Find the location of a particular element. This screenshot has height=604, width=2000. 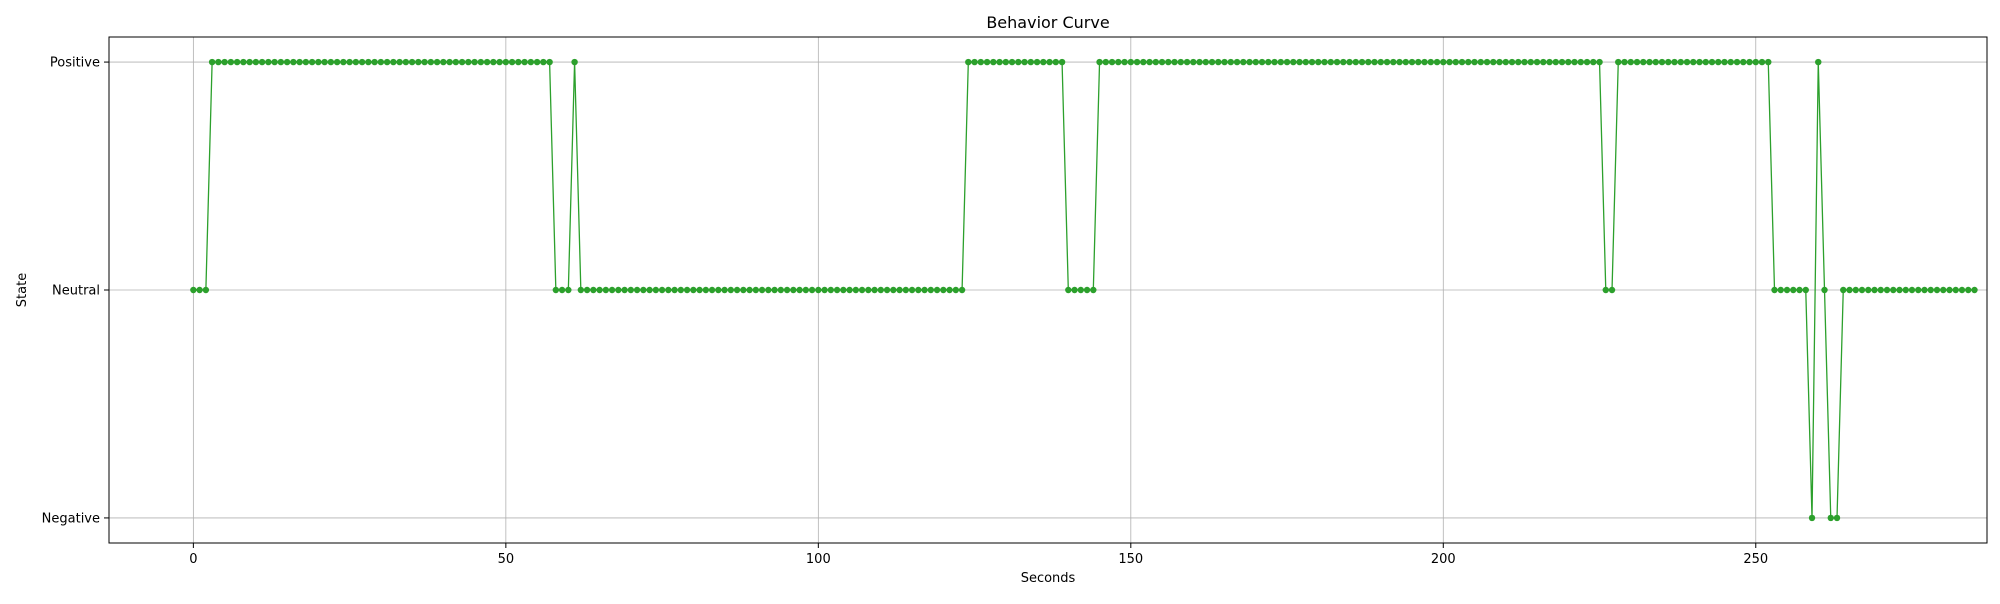

x-tick-label: 0 is located at coordinates (193, 559).